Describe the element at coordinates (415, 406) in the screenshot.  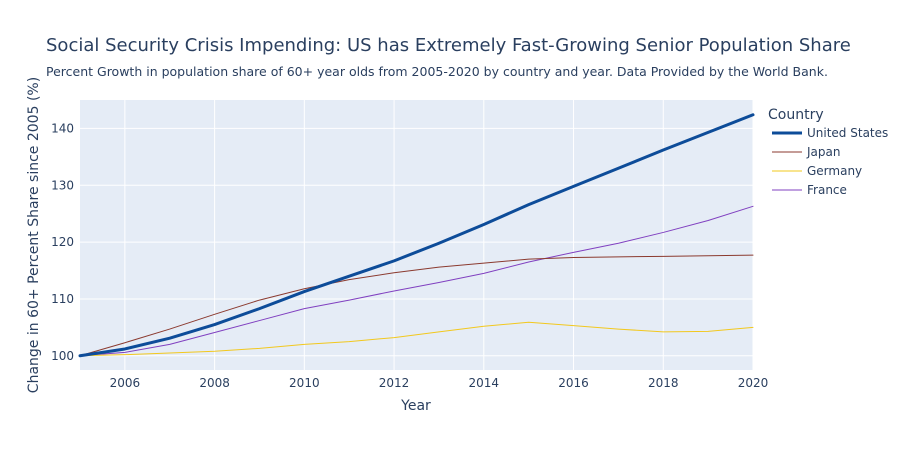
I see `x-axis-title: Year` at that location.